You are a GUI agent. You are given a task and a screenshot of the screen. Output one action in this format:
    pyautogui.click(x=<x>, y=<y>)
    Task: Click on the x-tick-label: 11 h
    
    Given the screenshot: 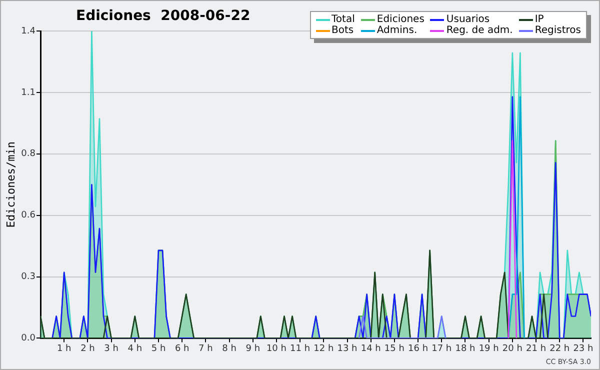 What is the action you would take?
    pyautogui.click(x=300, y=349)
    